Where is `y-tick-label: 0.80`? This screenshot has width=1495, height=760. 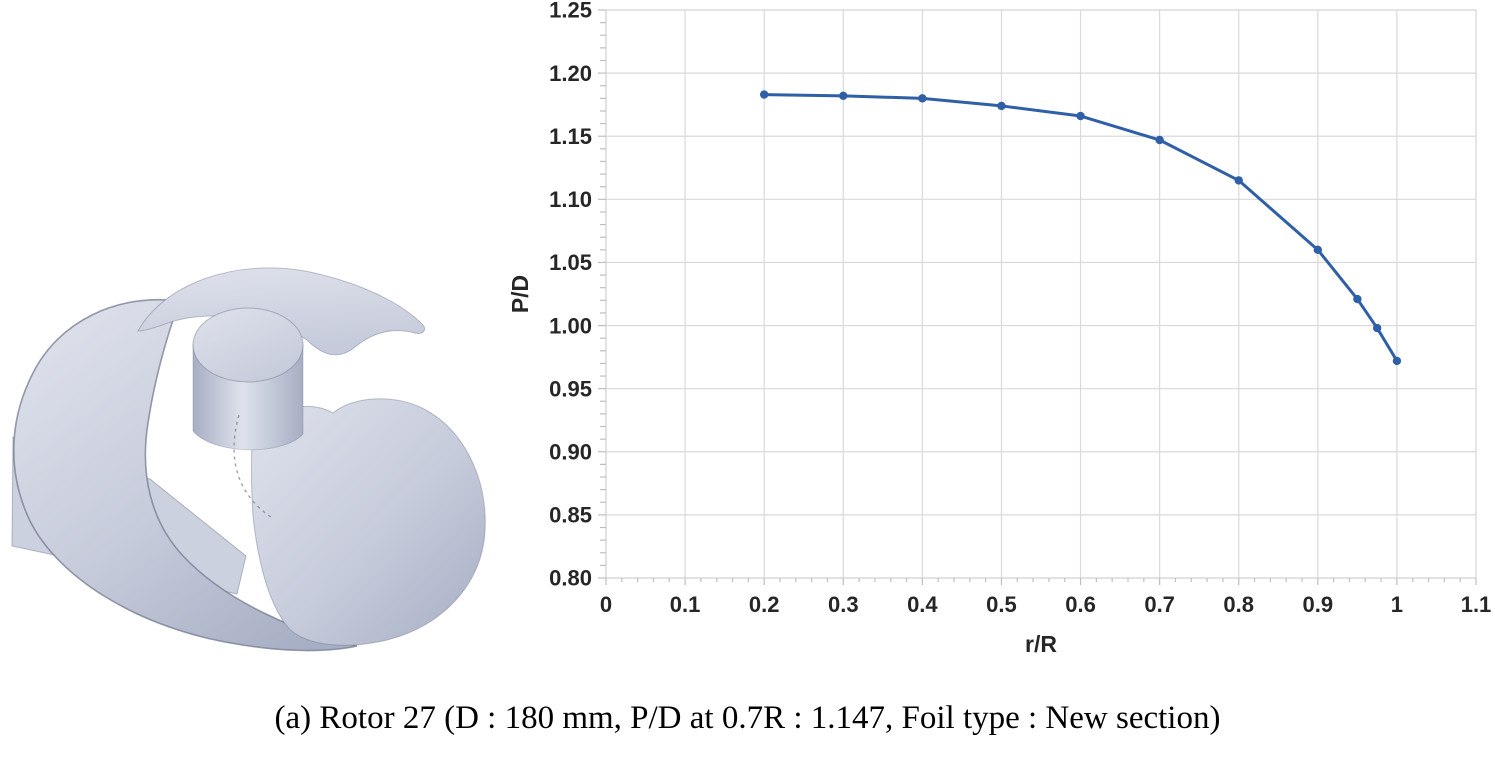
y-tick-label: 0.80 is located at coordinates (570, 578).